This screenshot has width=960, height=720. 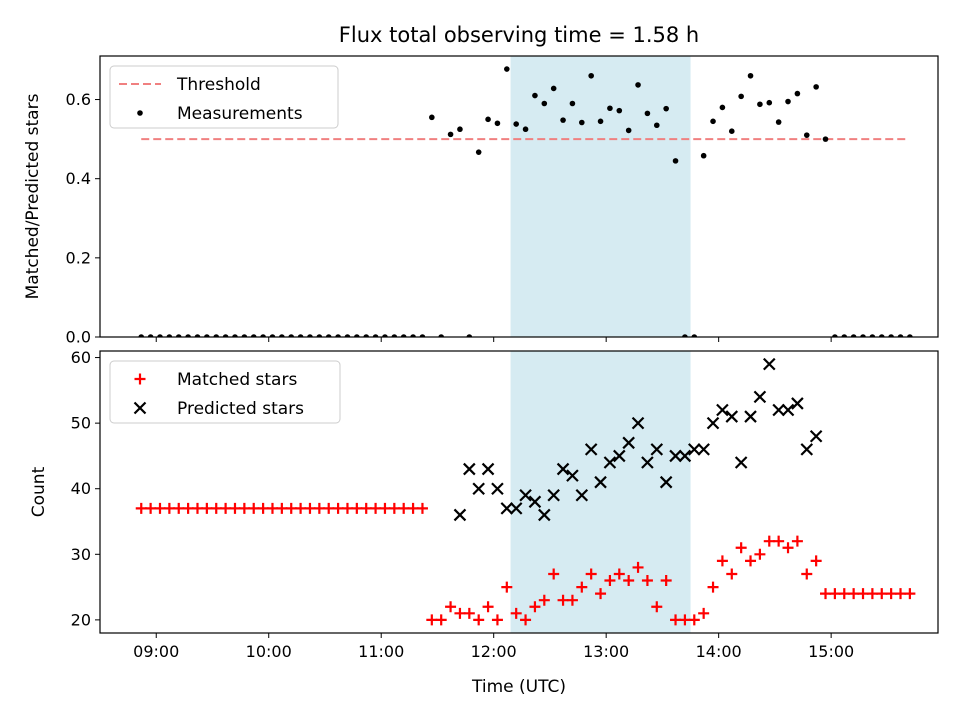 What do you see at coordinates (237, 380) in the screenshot?
I see `legend-label: Matched stars` at bounding box center [237, 380].